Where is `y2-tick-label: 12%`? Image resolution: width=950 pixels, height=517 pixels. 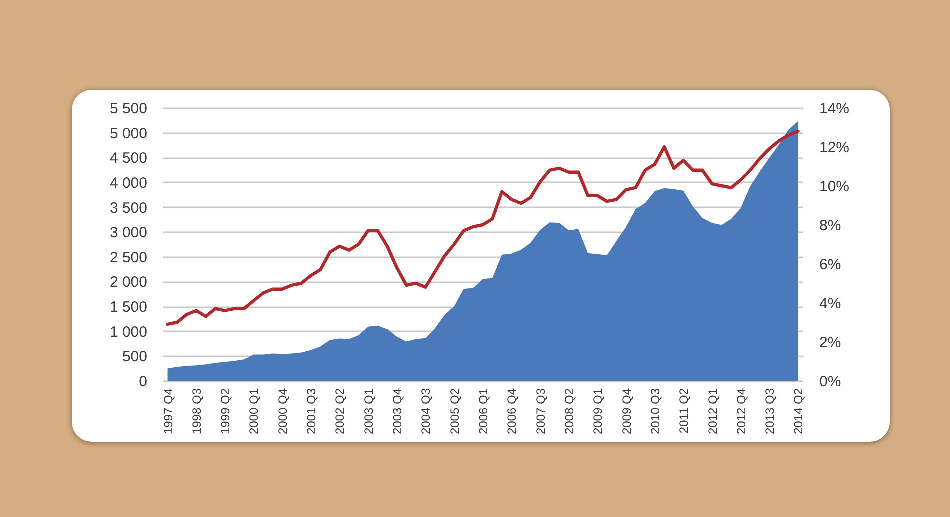
y2-tick-label: 12% is located at coordinates (835, 148).